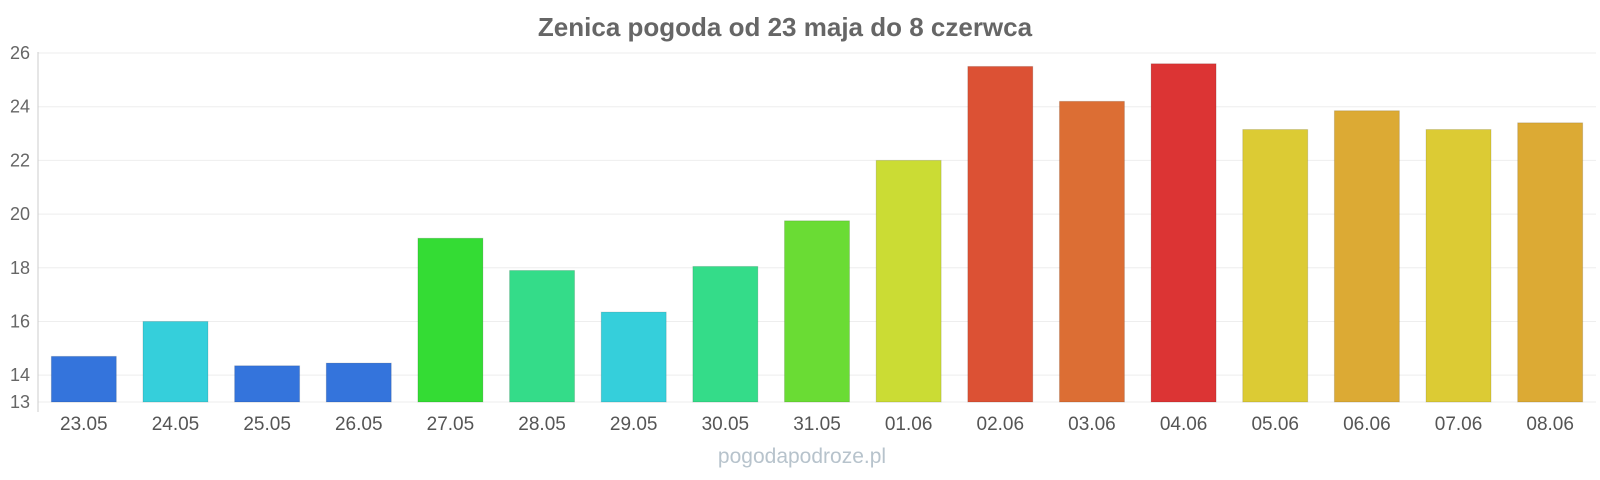 This screenshot has width=1600, height=480. I want to click on chart-title: Zenica pogoda od 23 maja do 8 czerwca, so click(785, 27).